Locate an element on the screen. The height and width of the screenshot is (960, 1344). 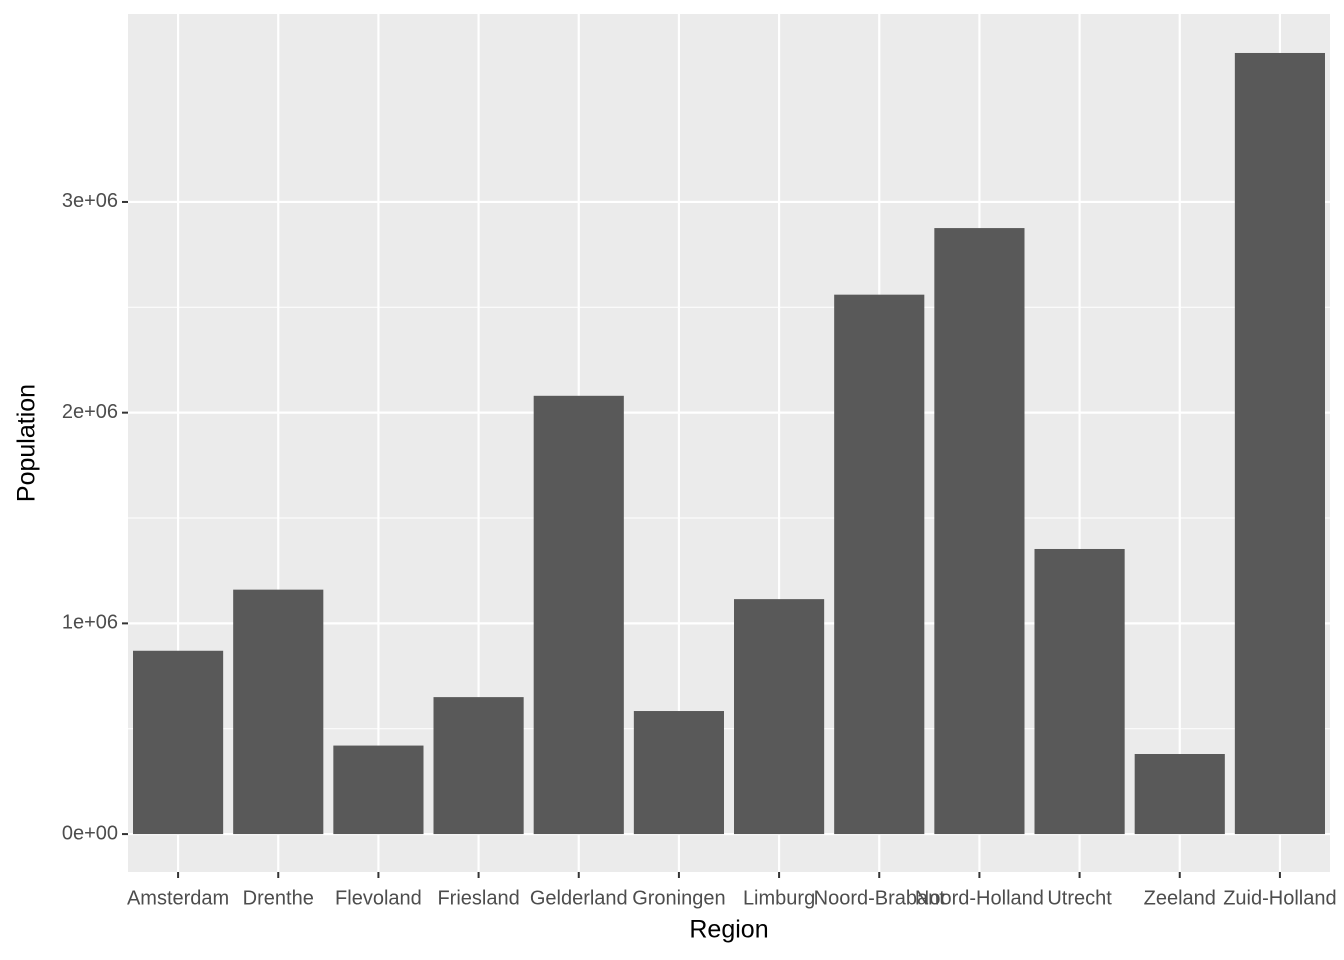
x-tick-label: Noord-Brabant is located at coordinates (880, 898).